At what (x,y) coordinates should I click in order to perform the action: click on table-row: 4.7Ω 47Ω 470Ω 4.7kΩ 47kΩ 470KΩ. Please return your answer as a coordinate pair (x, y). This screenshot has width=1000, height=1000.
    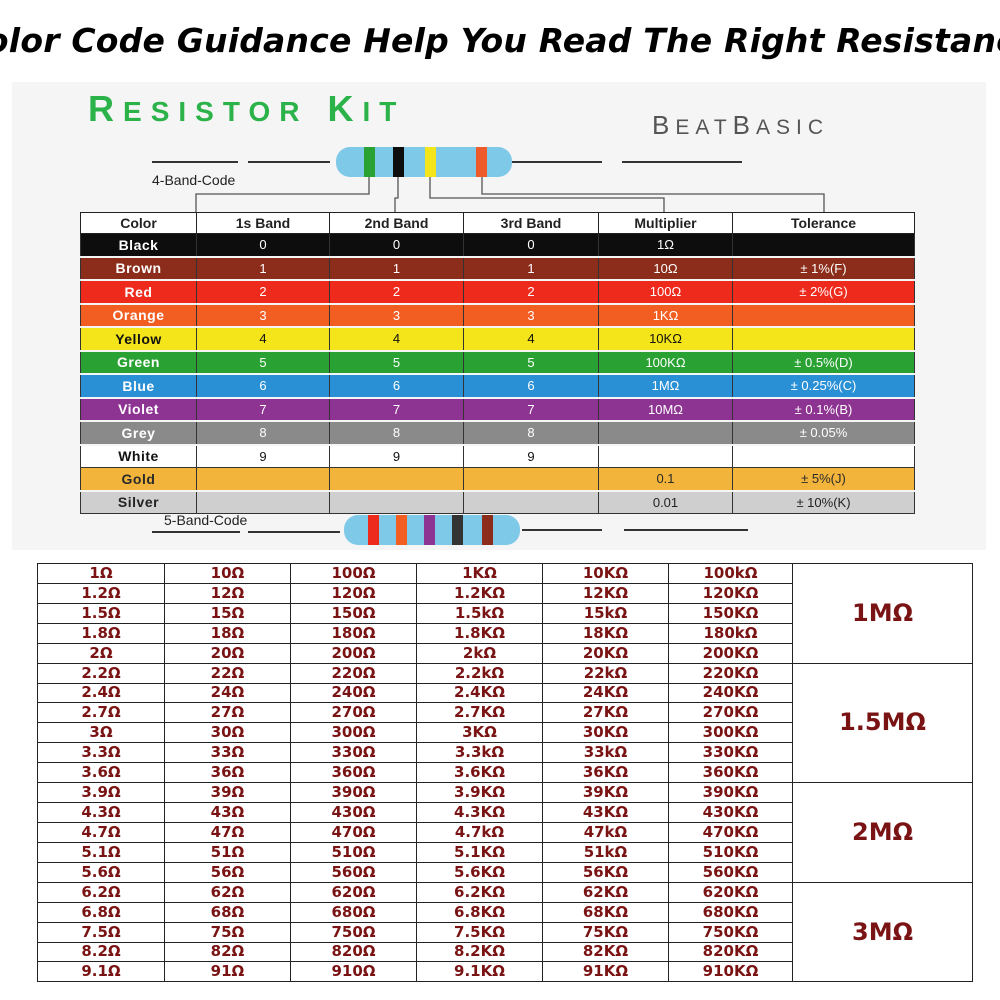
    Looking at the image, I should click on (505, 832).